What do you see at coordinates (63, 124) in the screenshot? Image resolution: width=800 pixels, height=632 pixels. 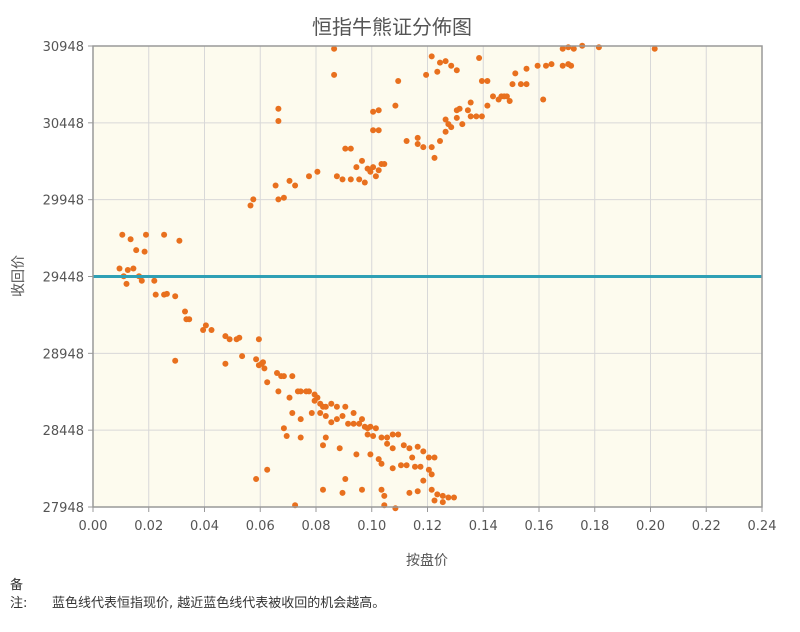 I see `y-tick-label: 30448` at bounding box center [63, 124].